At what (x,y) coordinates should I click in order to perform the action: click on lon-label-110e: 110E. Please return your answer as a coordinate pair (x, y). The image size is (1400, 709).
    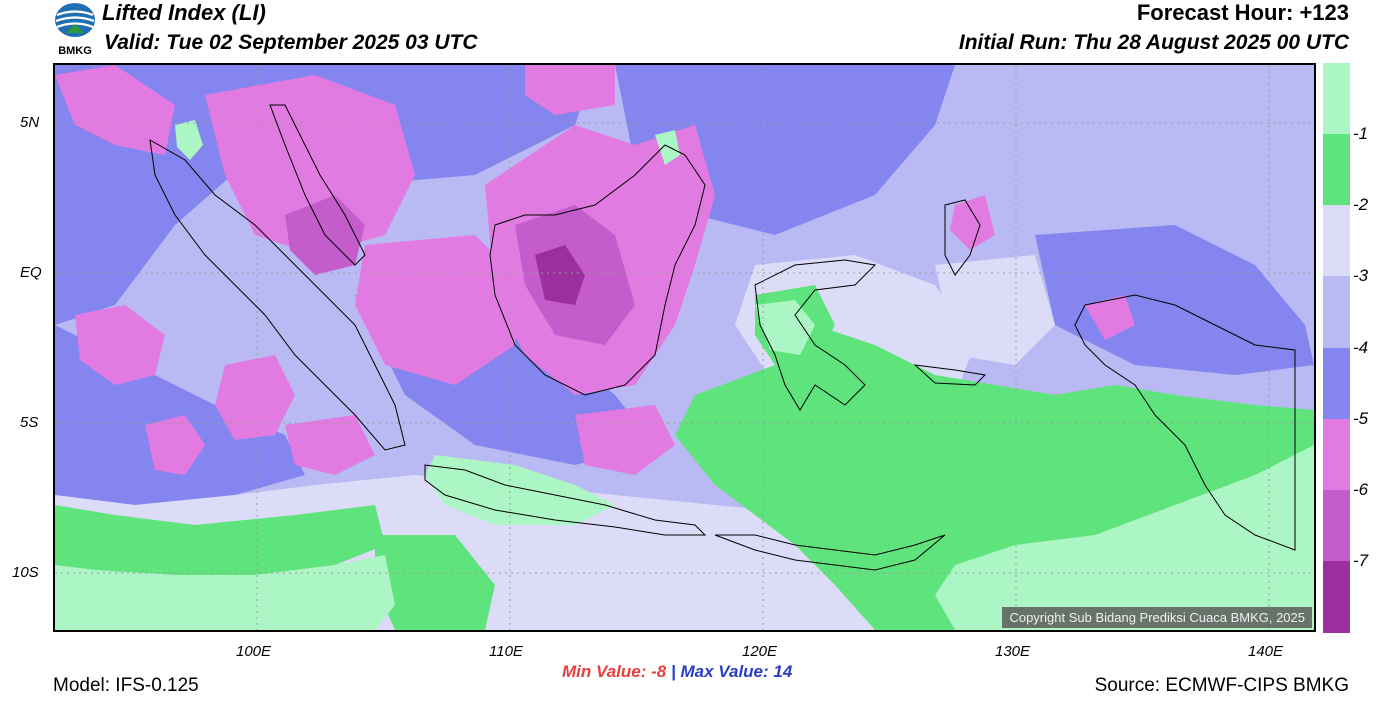
    Looking at the image, I should click on (506, 651).